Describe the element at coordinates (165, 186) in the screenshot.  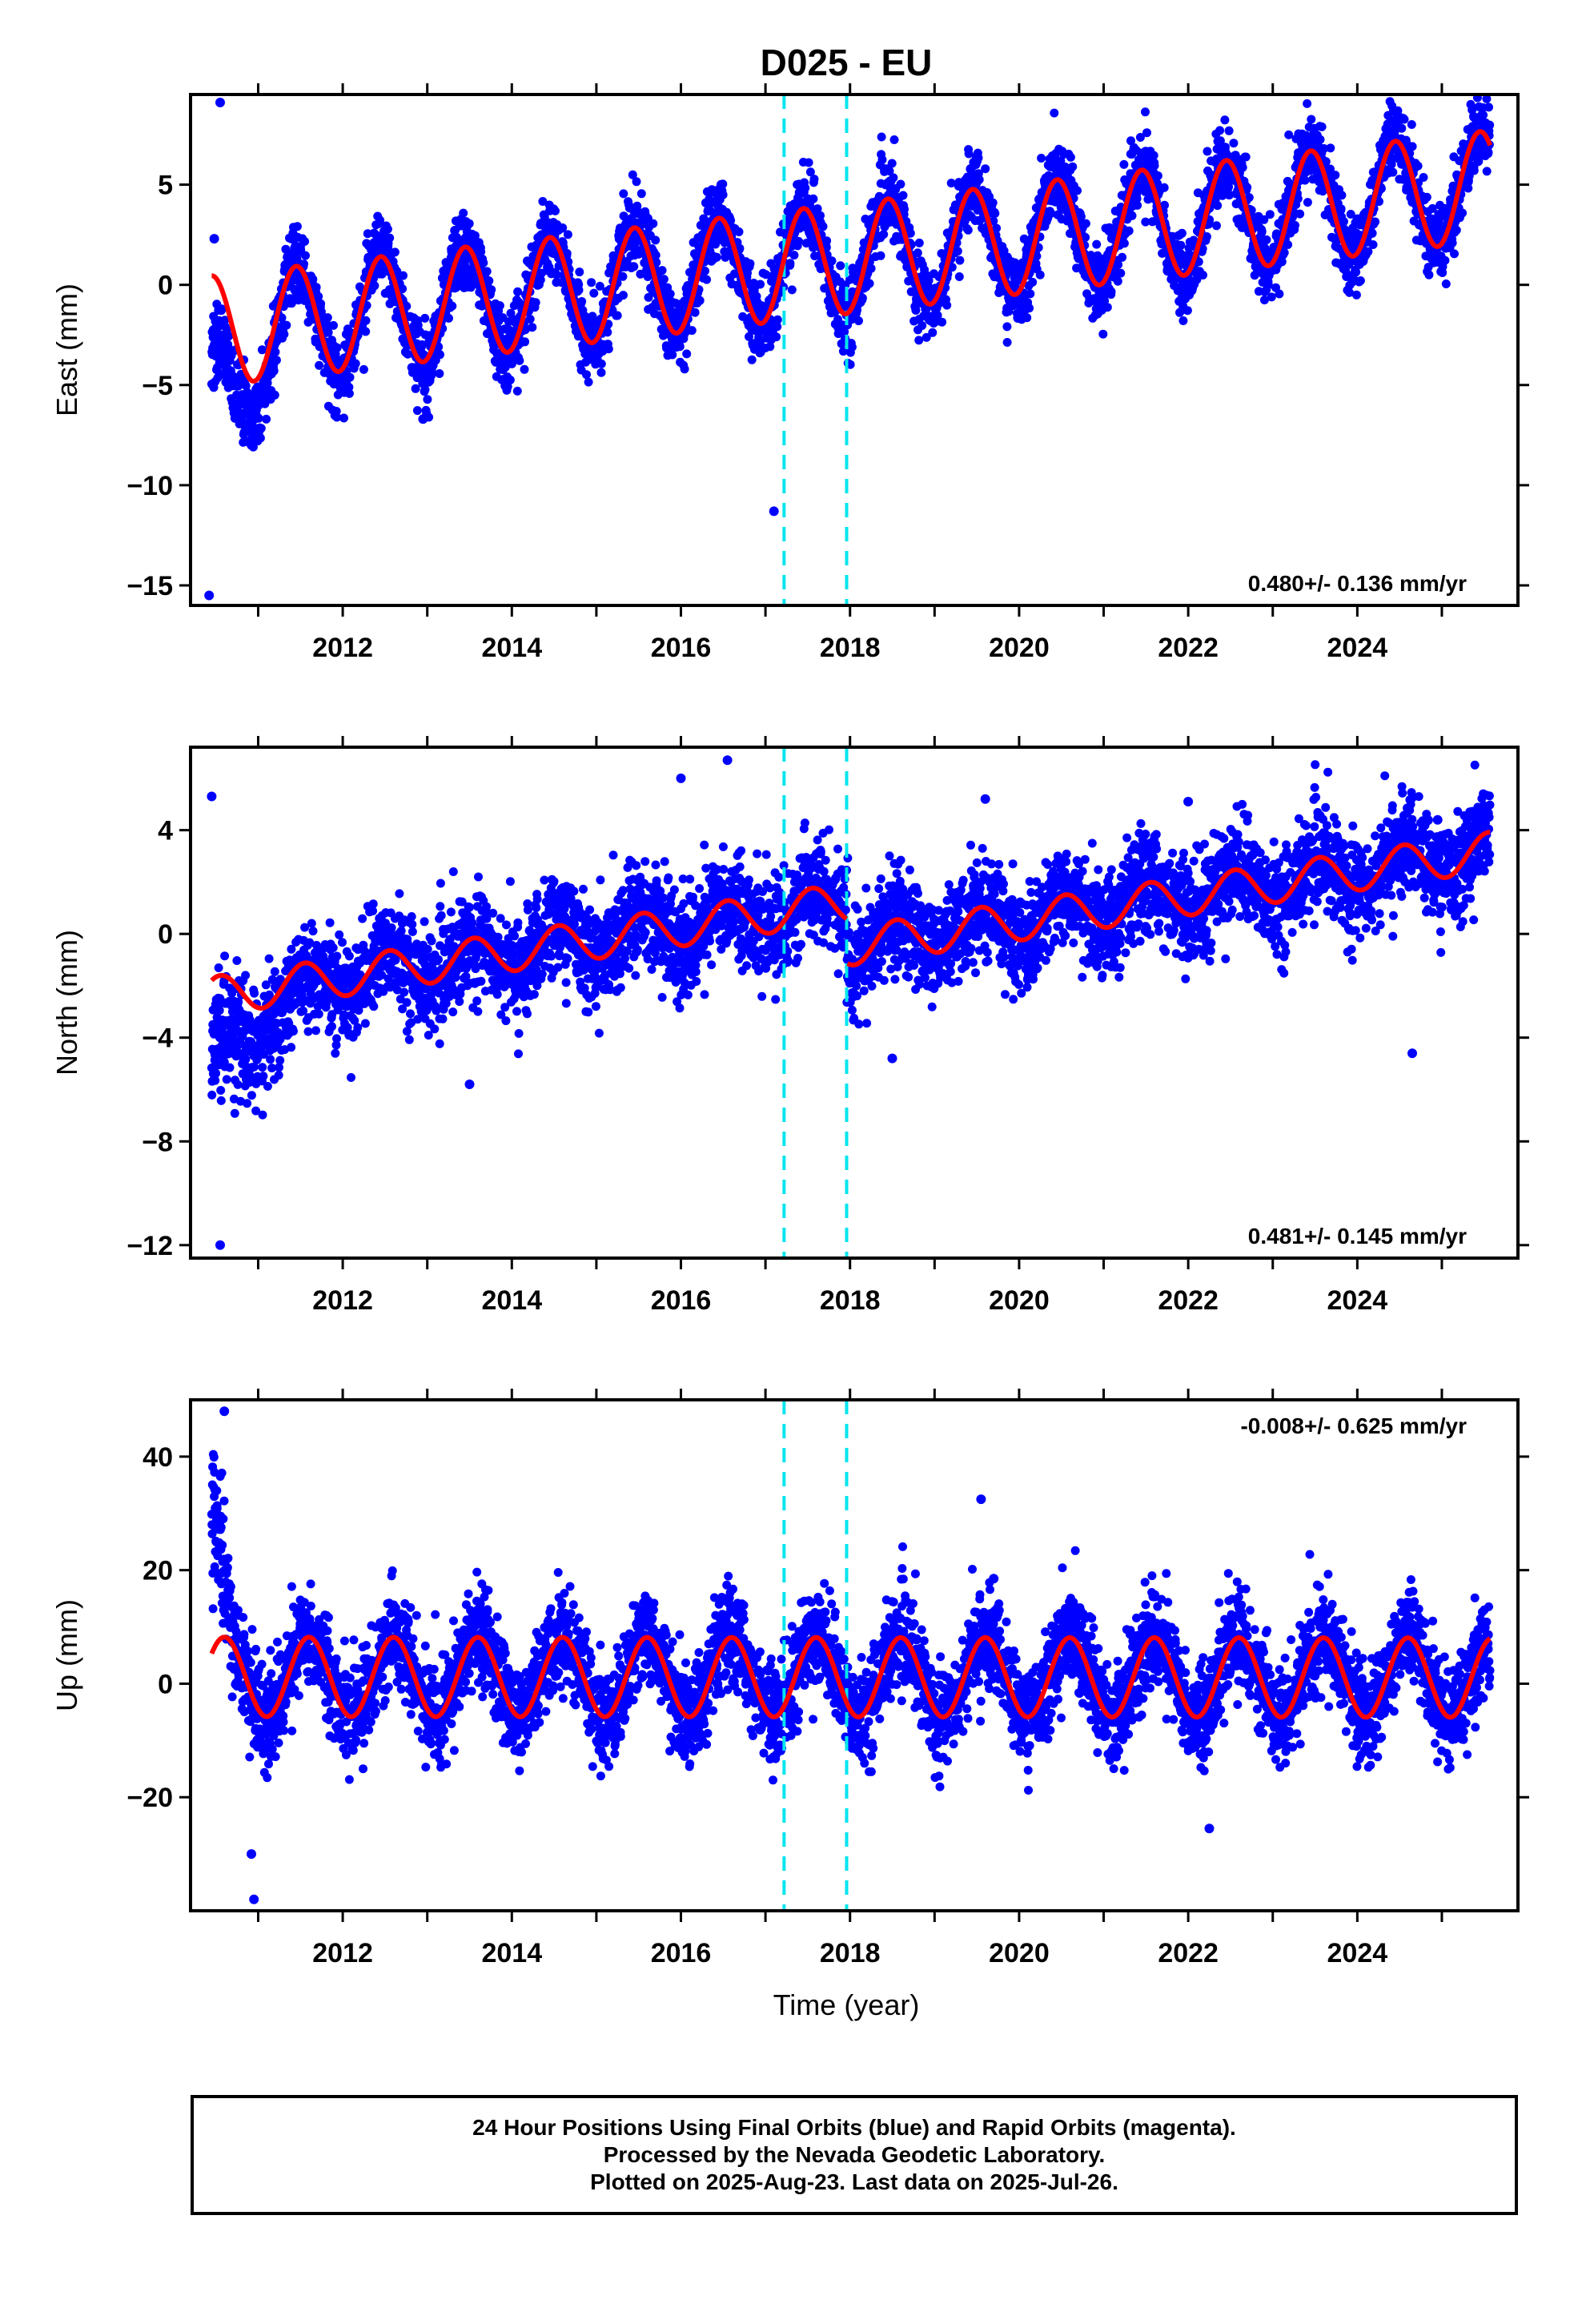
I see `east-ytick-label: 5` at that location.